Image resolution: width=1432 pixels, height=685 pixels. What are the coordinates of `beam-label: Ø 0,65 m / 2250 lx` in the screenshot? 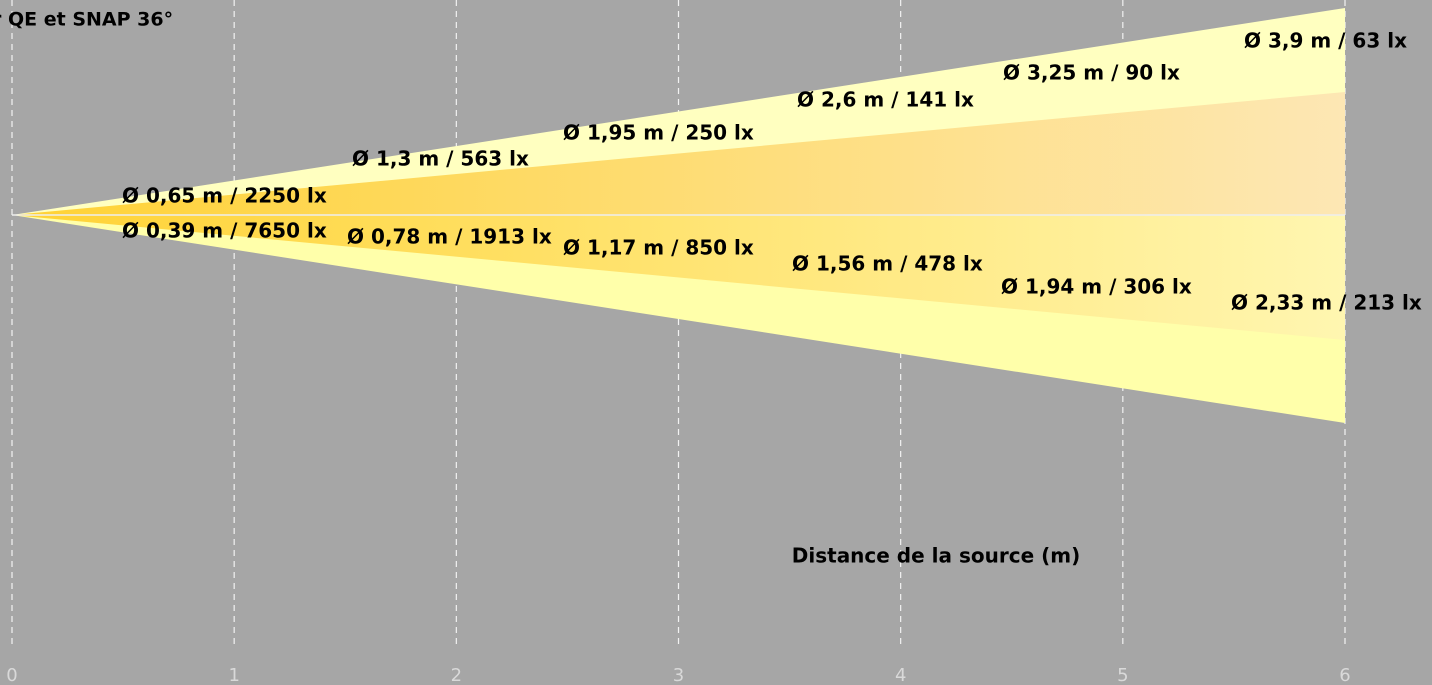 It's located at (224, 196).